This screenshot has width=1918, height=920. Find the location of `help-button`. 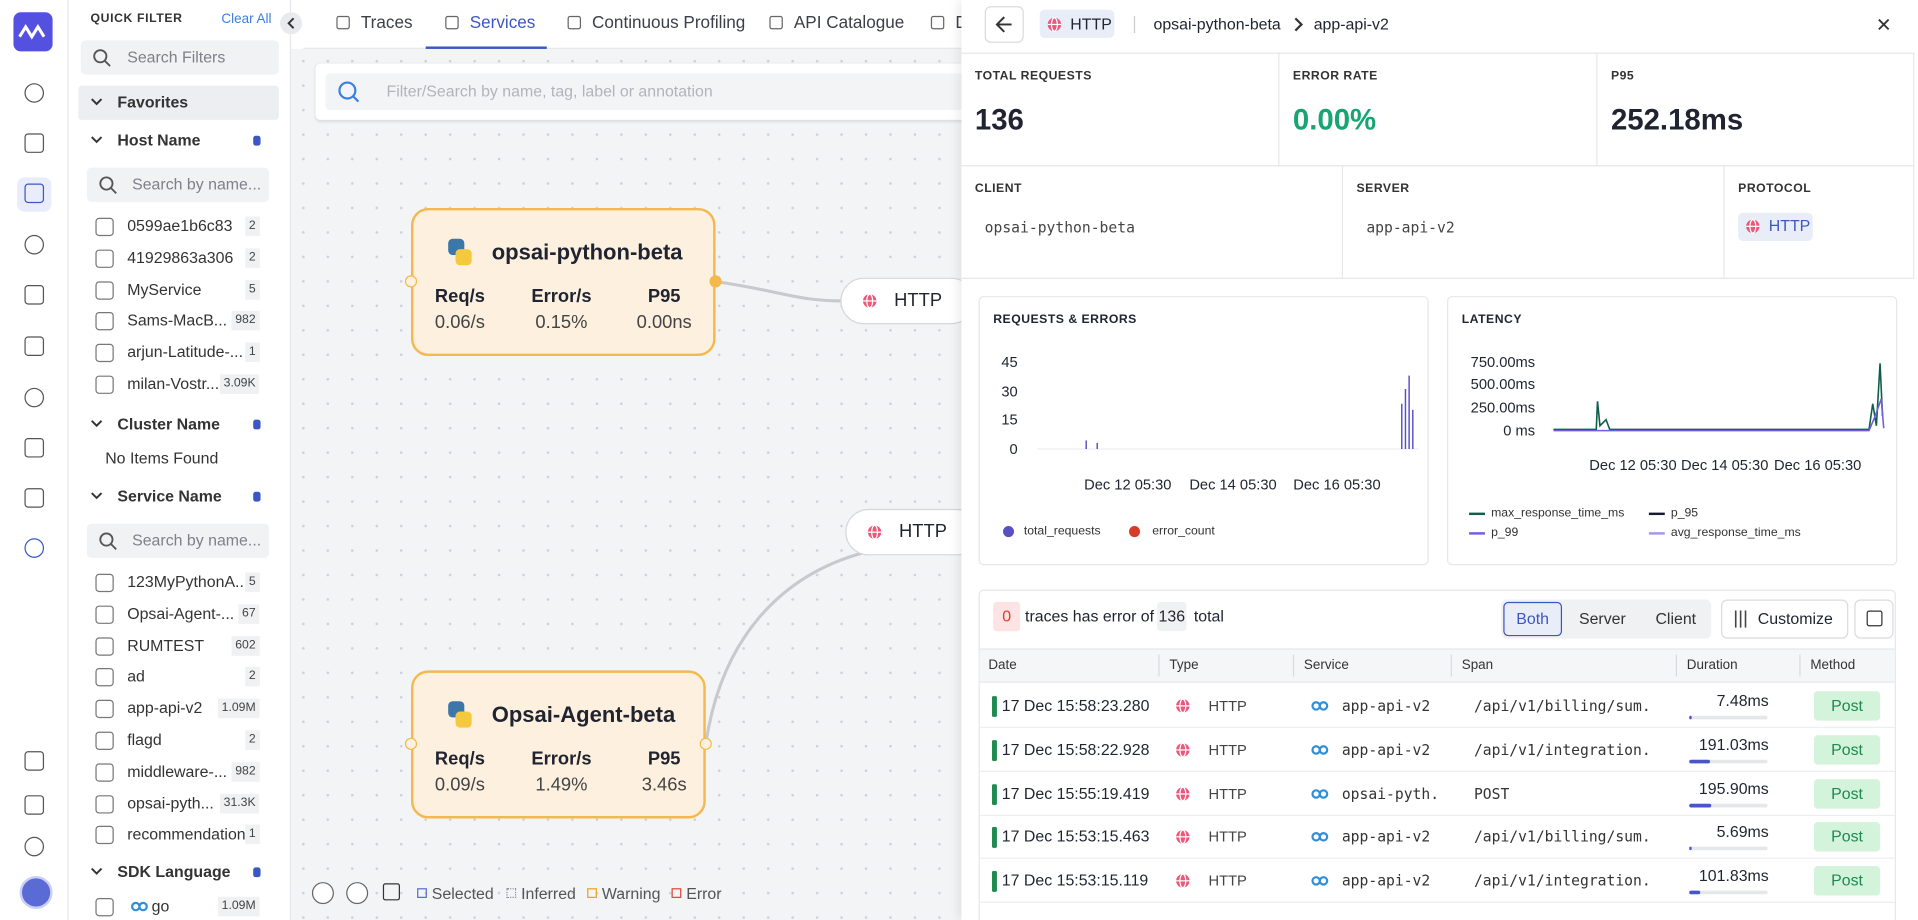

help-button is located at coordinates (1874, 619).